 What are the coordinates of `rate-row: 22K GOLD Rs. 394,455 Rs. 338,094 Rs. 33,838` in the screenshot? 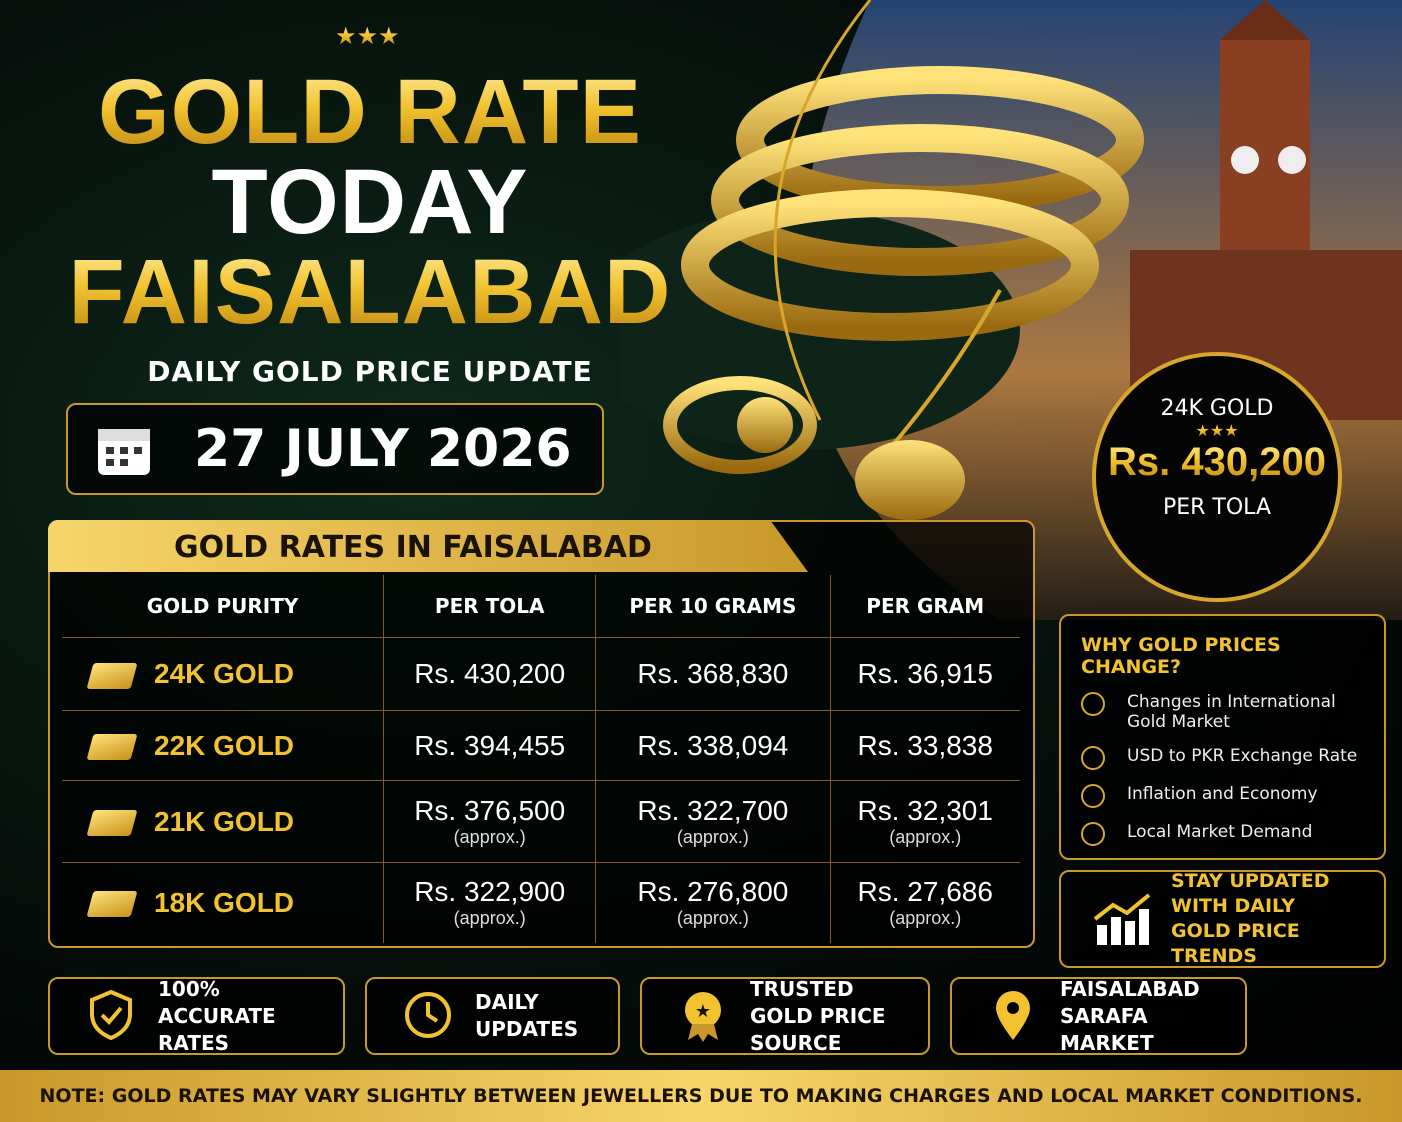 It's located at (541, 745).